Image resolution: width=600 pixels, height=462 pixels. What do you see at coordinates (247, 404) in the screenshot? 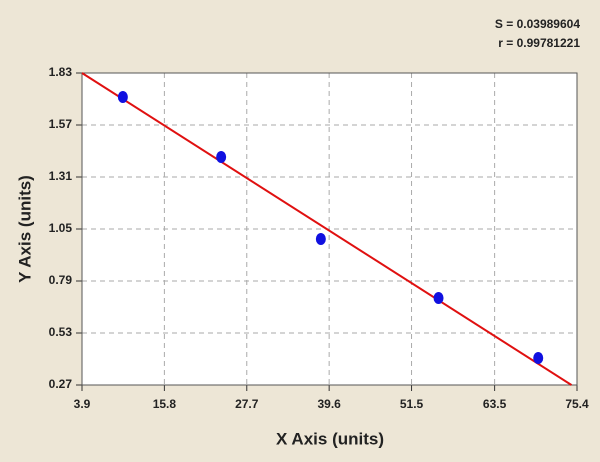
I see `x-tick-label: 27.7` at bounding box center [247, 404].